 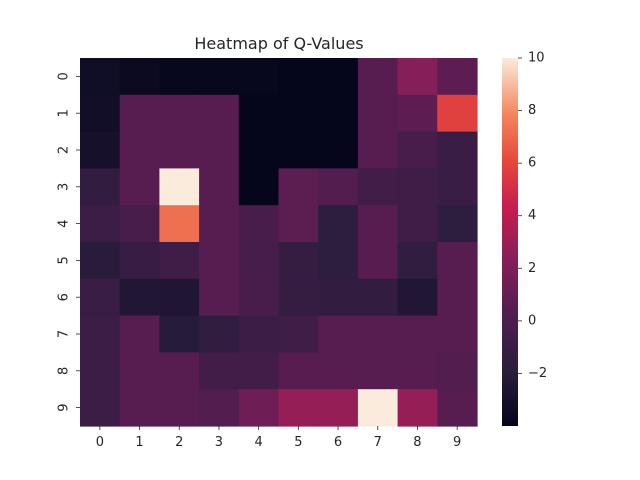 I want to click on heatmap-cell-r5-c1, so click(x=139, y=261).